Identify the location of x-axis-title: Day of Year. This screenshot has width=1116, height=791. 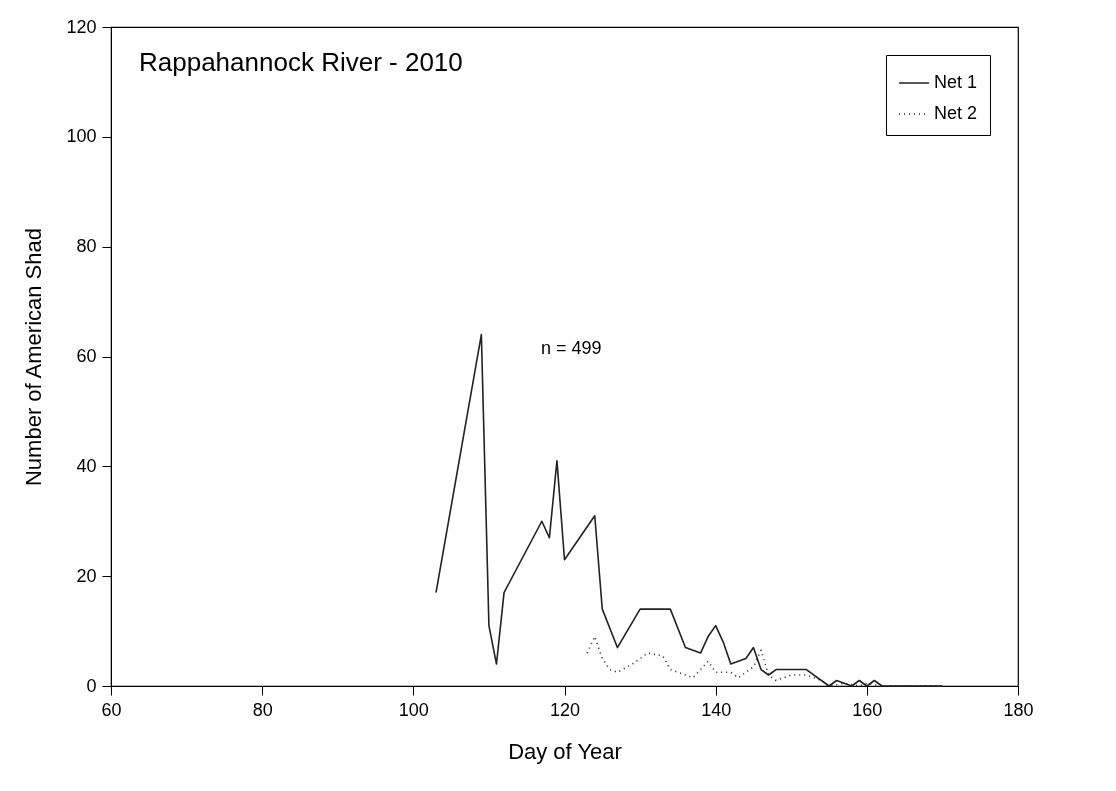
(565, 751).